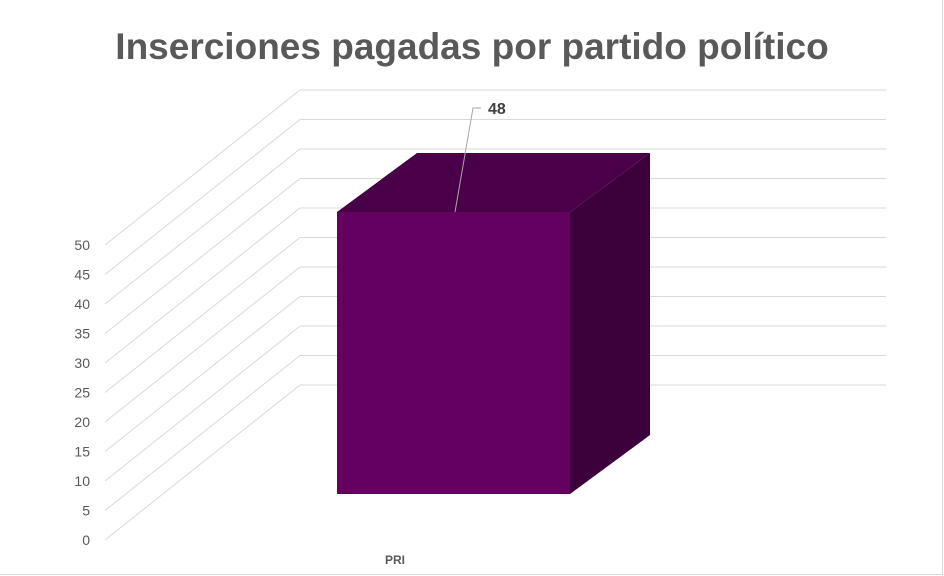 The image size is (944, 576). What do you see at coordinates (493, 182) in the screenshot?
I see `bar-top` at bounding box center [493, 182].